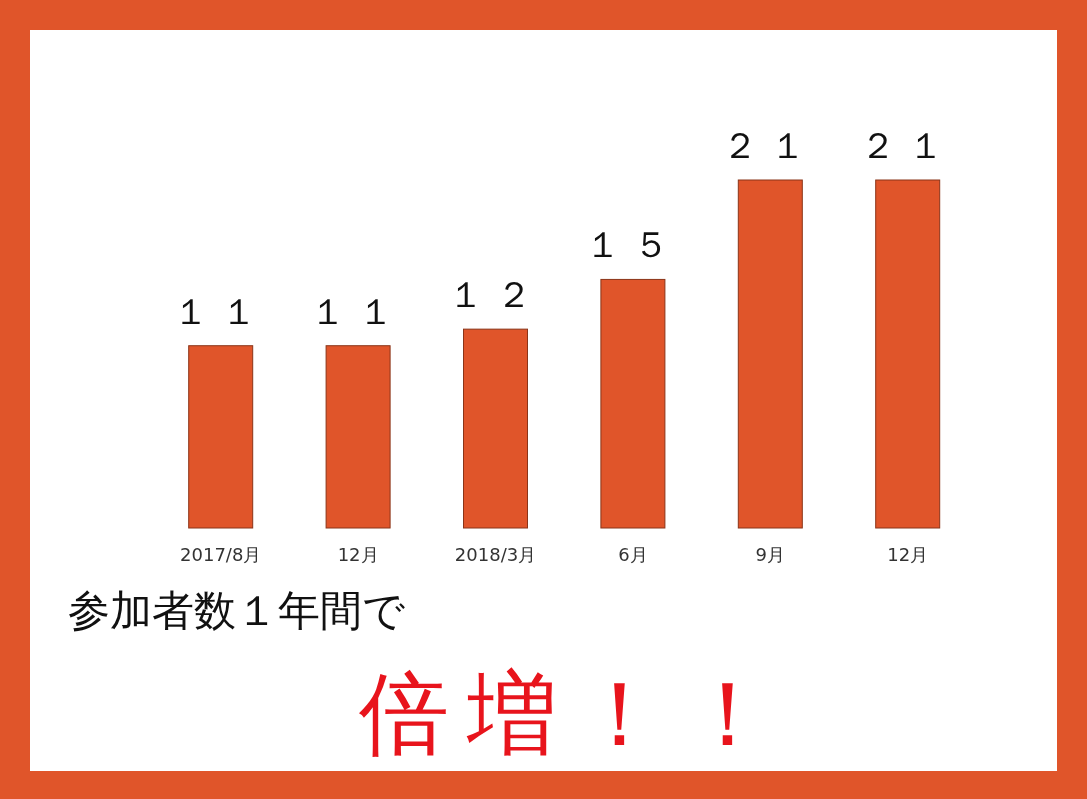  I want to click on x-tick-label: 2018/3月, so click(495, 554).